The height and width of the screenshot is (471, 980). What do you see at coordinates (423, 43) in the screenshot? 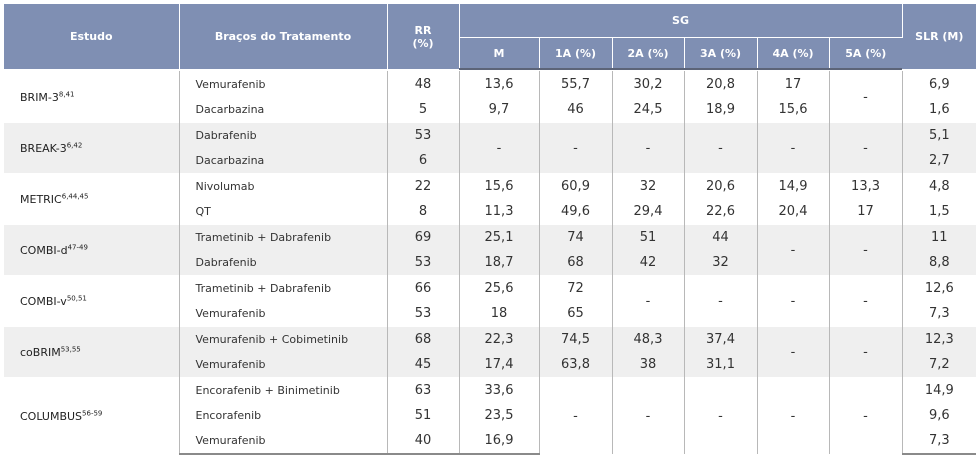
I see `header-rr-unit: (%)` at bounding box center [423, 43].